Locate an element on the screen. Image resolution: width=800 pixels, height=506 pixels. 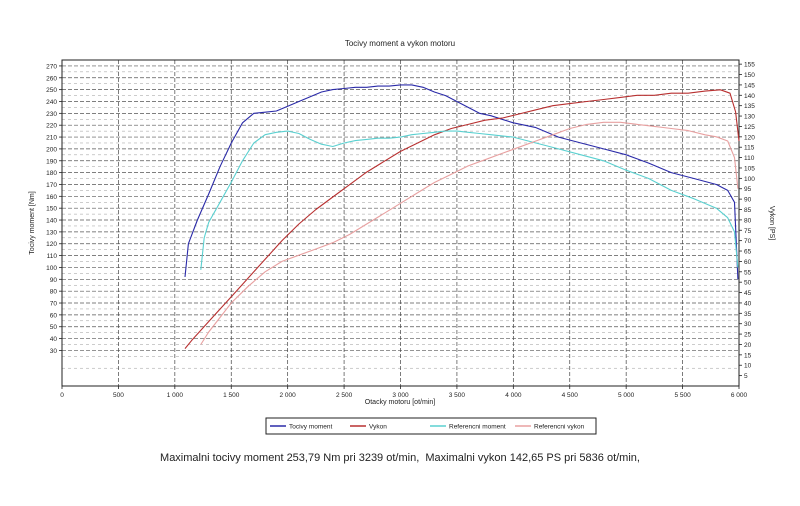
left-tick-label: 170 is located at coordinates (51, 185).